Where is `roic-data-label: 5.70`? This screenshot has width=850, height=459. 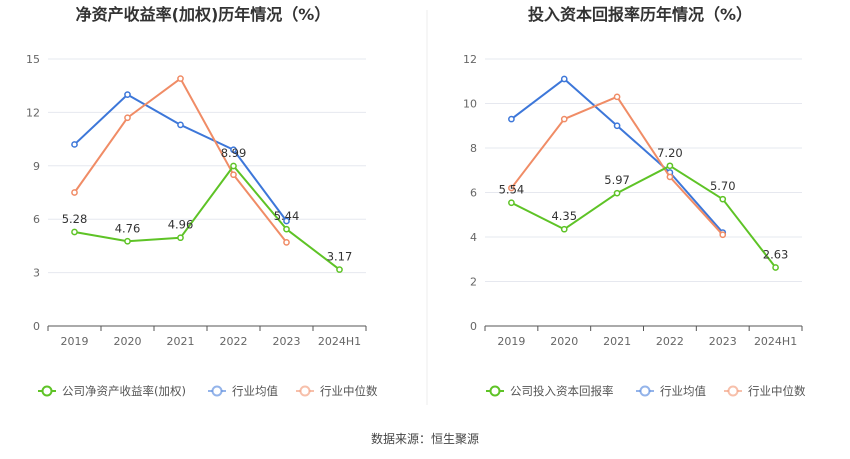
roic-data-label: 5.70 is located at coordinates (723, 186).